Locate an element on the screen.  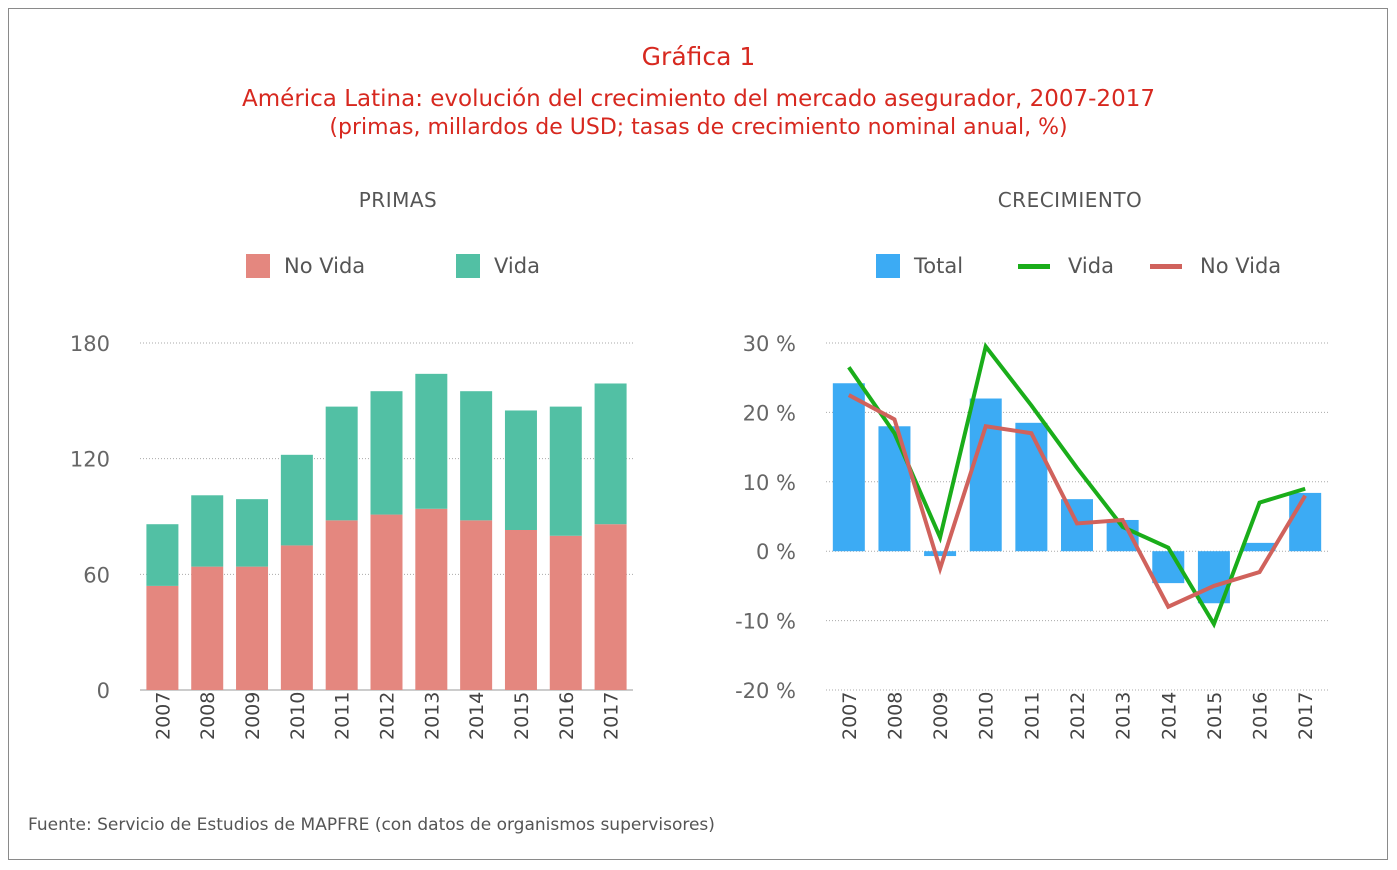
y-tick-label: 0 % is located at coordinates (776, 552).